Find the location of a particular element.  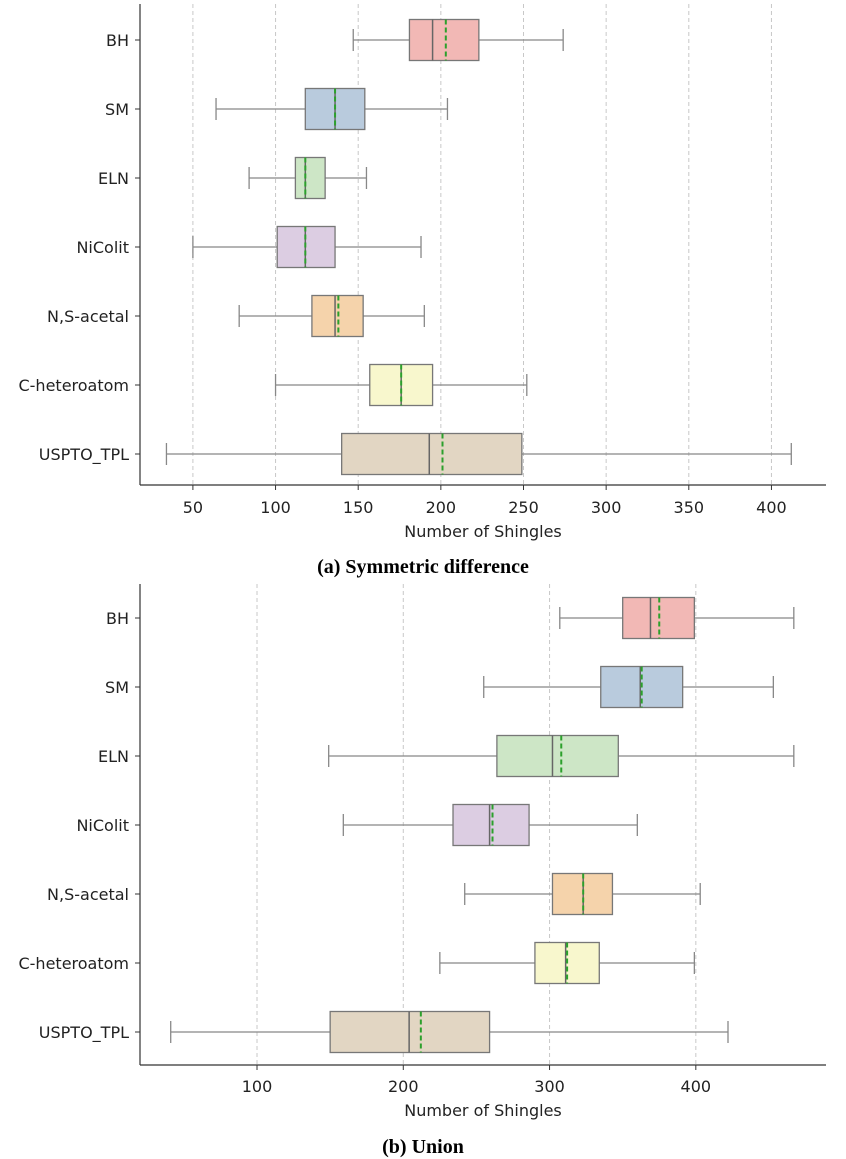

x-tick-label: 50 is located at coordinates (193, 507).